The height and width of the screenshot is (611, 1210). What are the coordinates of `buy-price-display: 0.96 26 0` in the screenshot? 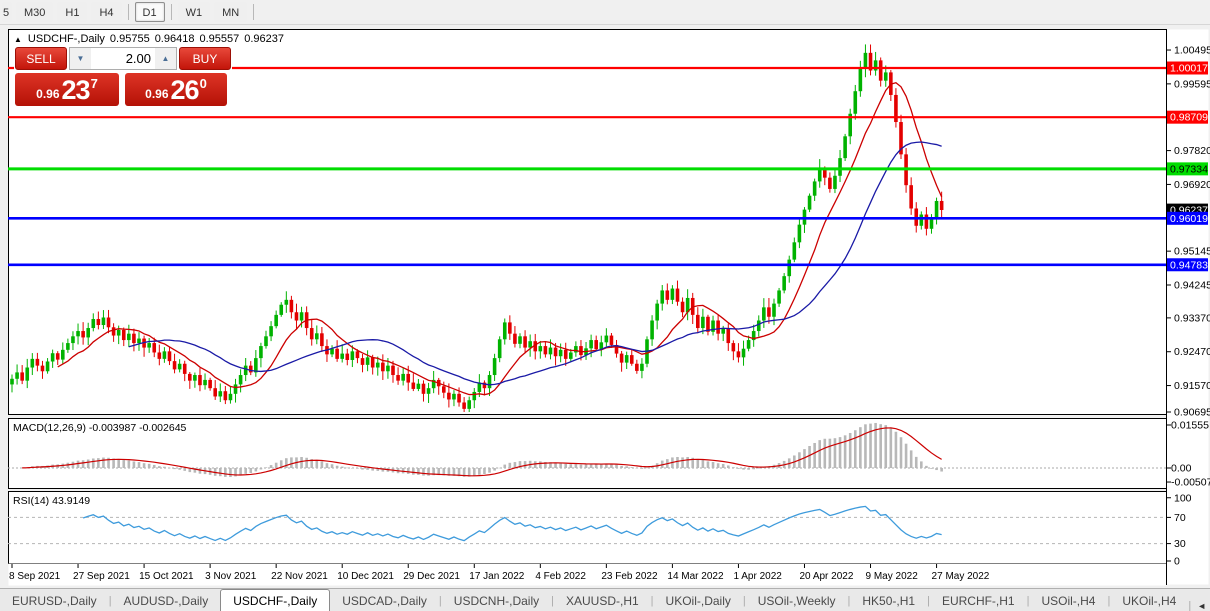 It's located at (176, 89).